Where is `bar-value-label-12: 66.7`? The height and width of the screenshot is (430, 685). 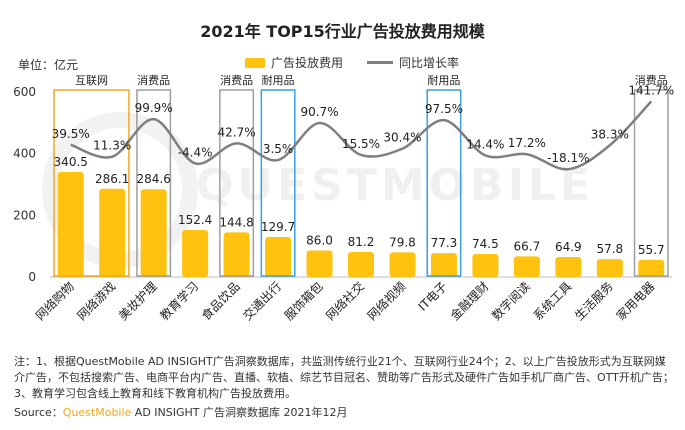 bar-value-label-12: 66.7 is located at coordinates (527, 246).